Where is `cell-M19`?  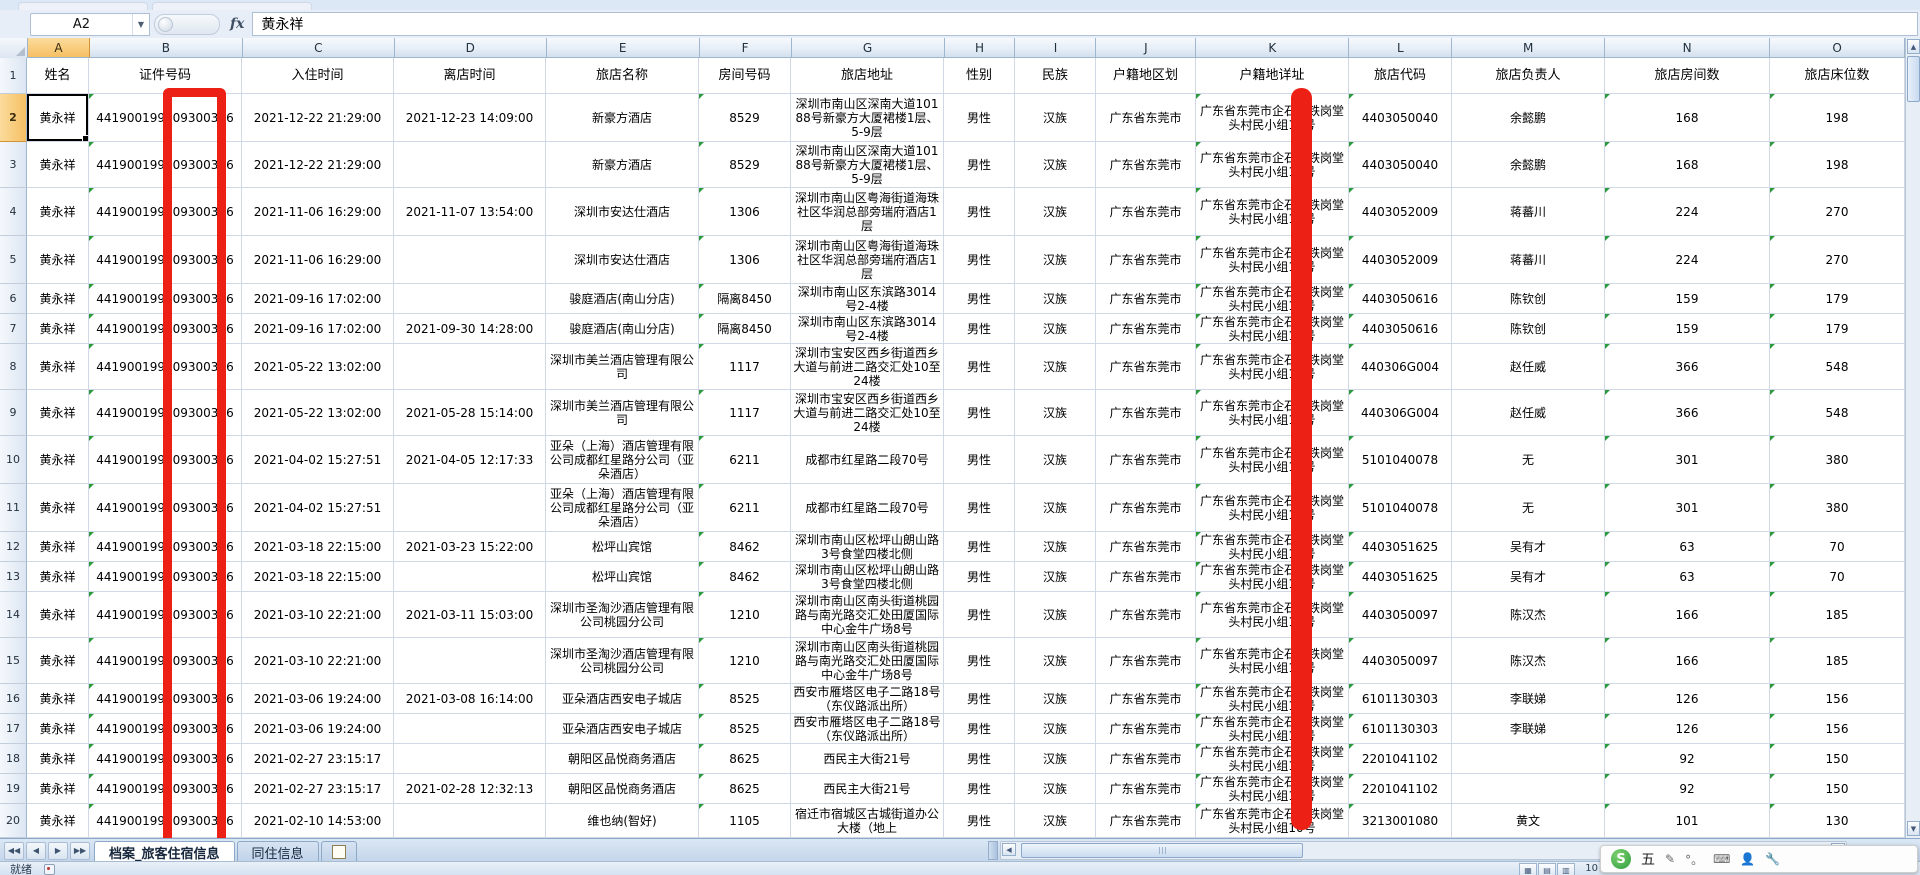
cell-M19 is located at coordinates (1528, 789).